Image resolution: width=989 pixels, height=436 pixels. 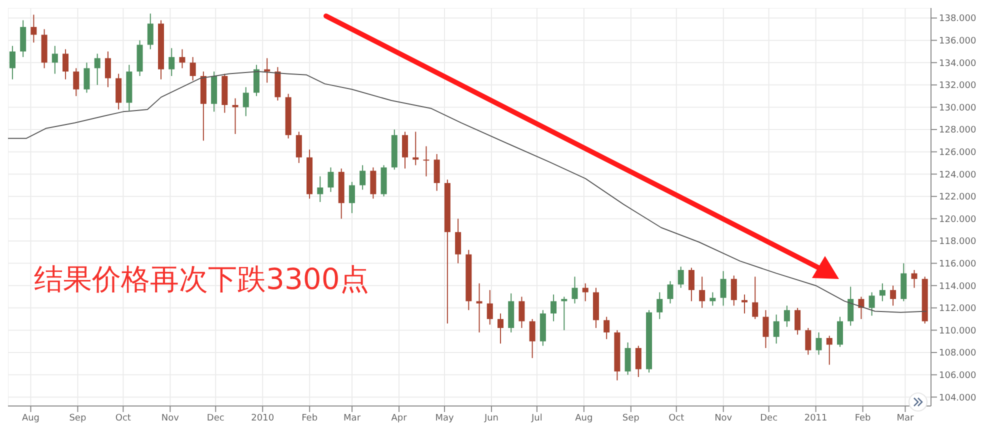 I want to click on y-tick-label: 132.000, so click(x=957, y=86).